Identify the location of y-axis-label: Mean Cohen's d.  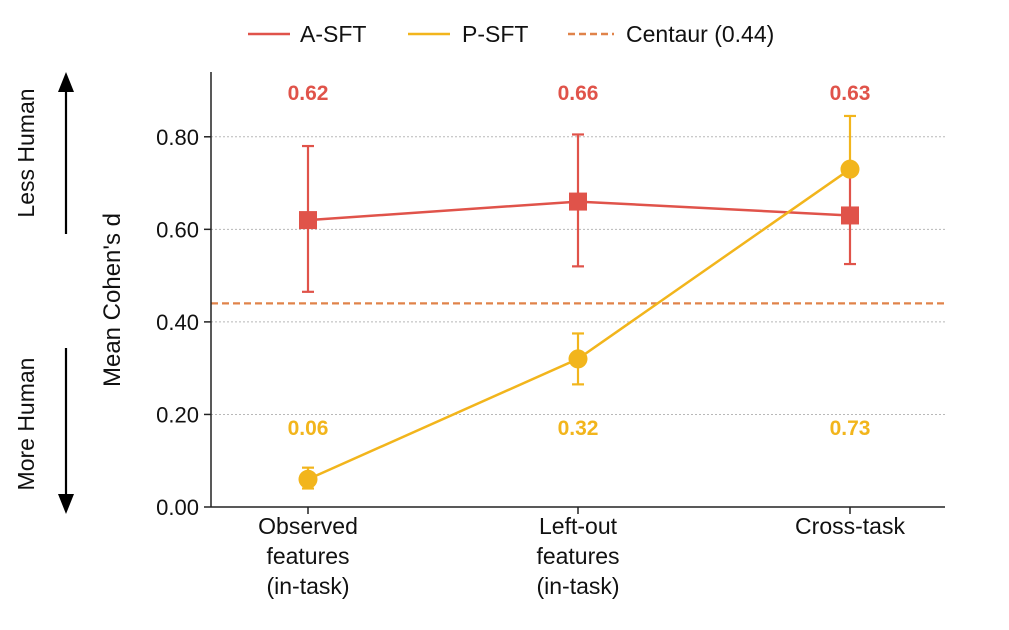
(112, 300).